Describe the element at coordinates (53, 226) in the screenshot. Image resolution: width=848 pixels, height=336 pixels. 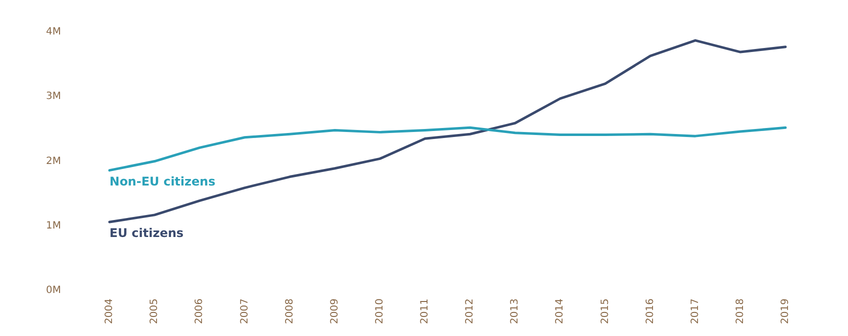
I see `y-tick-label: 1M` at that location.